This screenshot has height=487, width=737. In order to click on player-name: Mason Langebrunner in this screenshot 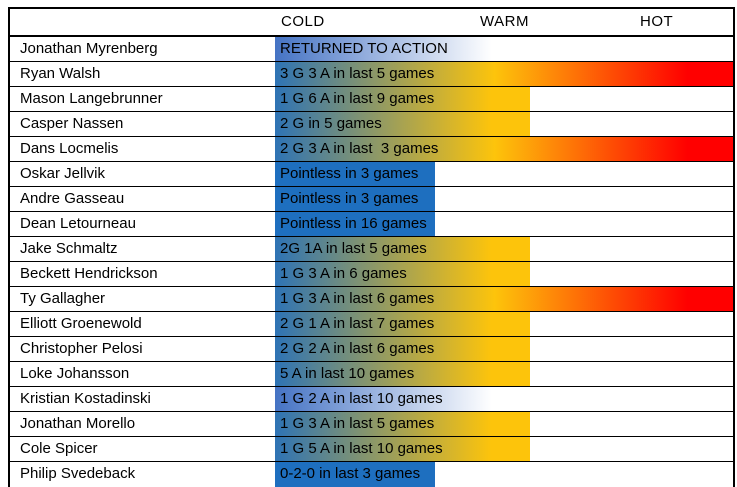, I will do `click(91, 98)`.